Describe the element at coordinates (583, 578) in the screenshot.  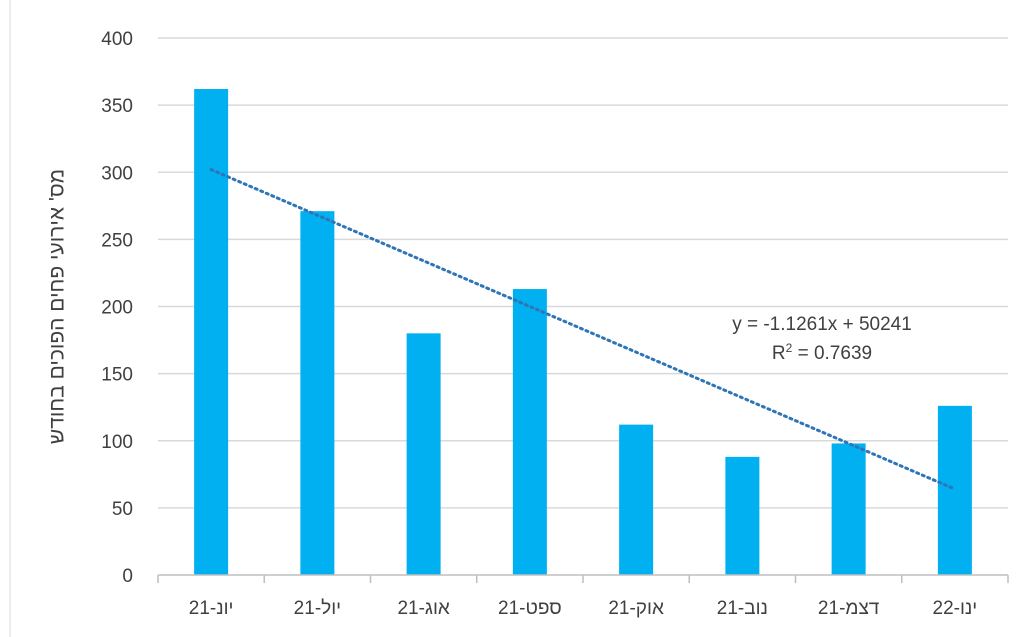
I see `x-axis` at that location.